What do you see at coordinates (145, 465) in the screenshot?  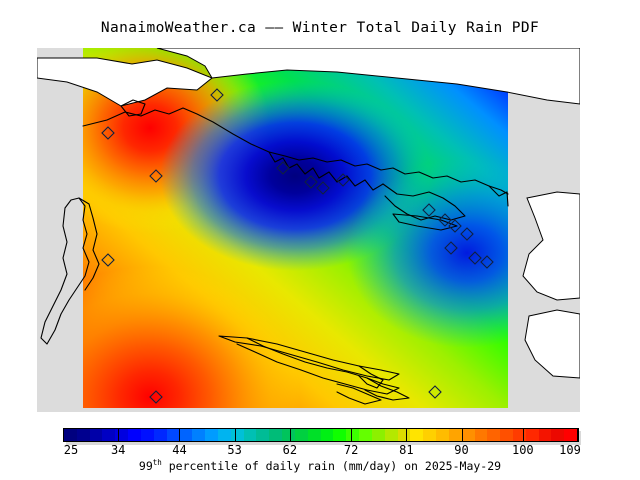 I see `caption-prefix: 99` at bounding box center [145, 465].